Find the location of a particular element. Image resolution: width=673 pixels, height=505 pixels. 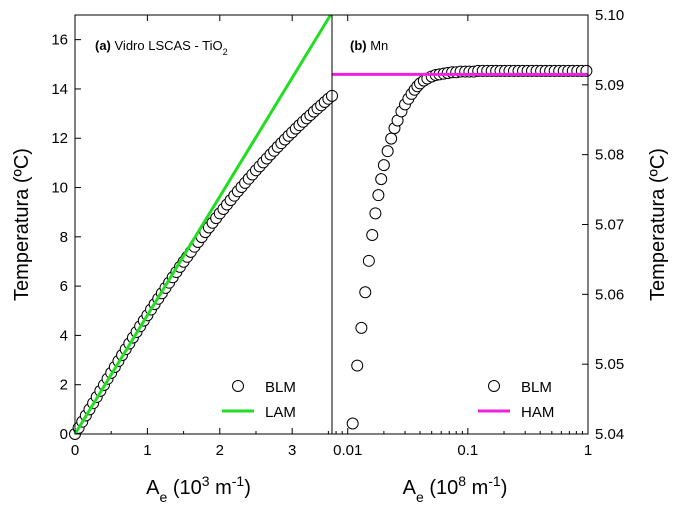

panel-a-x-axis-title-part: e is located at coordinates (163, 497).